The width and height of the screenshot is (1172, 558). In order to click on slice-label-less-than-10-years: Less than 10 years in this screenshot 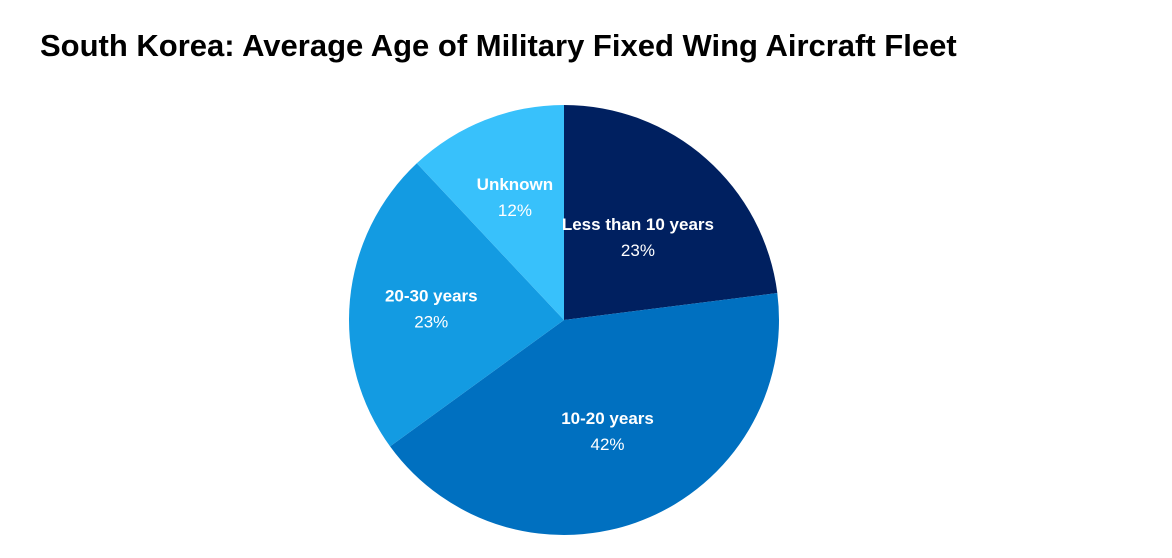, I will do `click(638, 224)`.